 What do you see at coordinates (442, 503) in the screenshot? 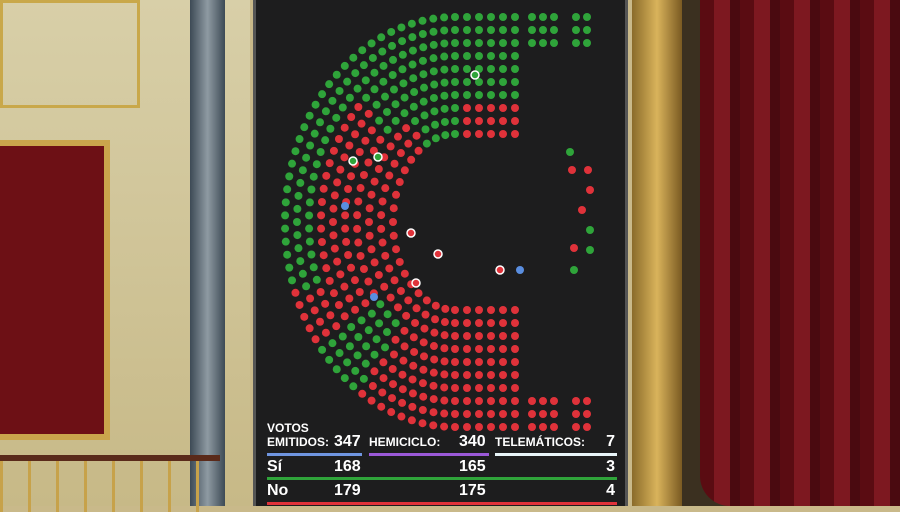
I see `no-bar` at bounding box center [442, 503].